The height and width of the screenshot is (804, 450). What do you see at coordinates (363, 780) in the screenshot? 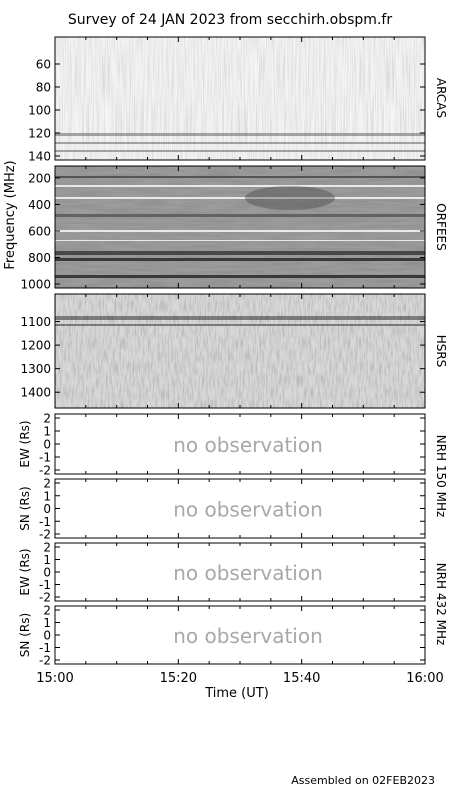
I see `footer-assembled-date: Assembled on 02FEB2023` at bounding box center [363, 780].